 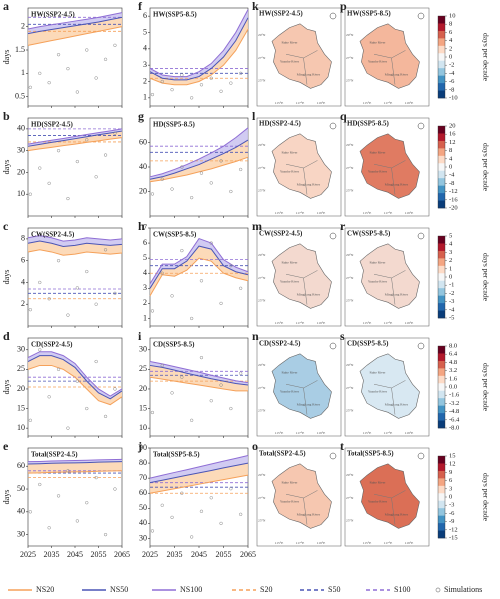 What do you see at coordinates (21, 349) in the screenshot?
I see `y-tick-label: 30` at bounding box center [21, 349].